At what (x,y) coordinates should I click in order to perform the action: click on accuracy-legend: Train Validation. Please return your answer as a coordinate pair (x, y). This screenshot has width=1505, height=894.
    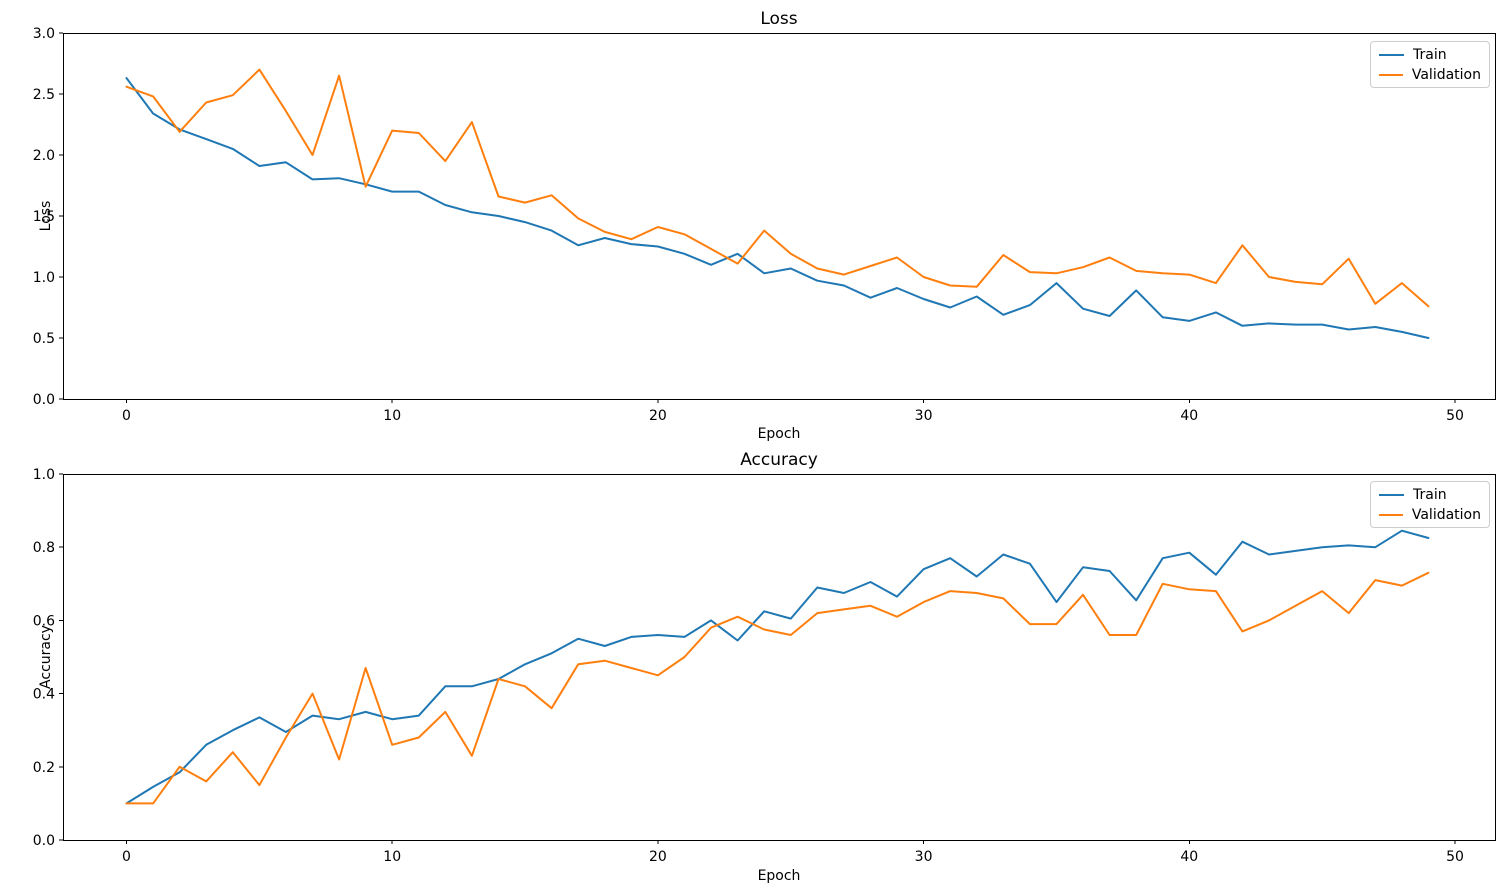
    Looking at the image, I should click on (1430, 504).